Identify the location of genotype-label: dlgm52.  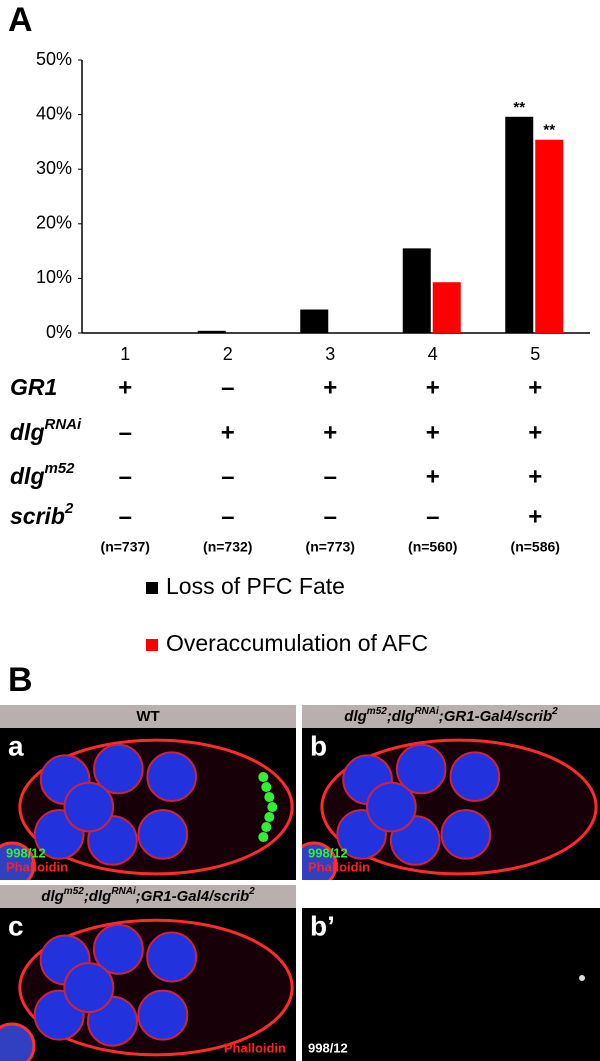
(42, 474).